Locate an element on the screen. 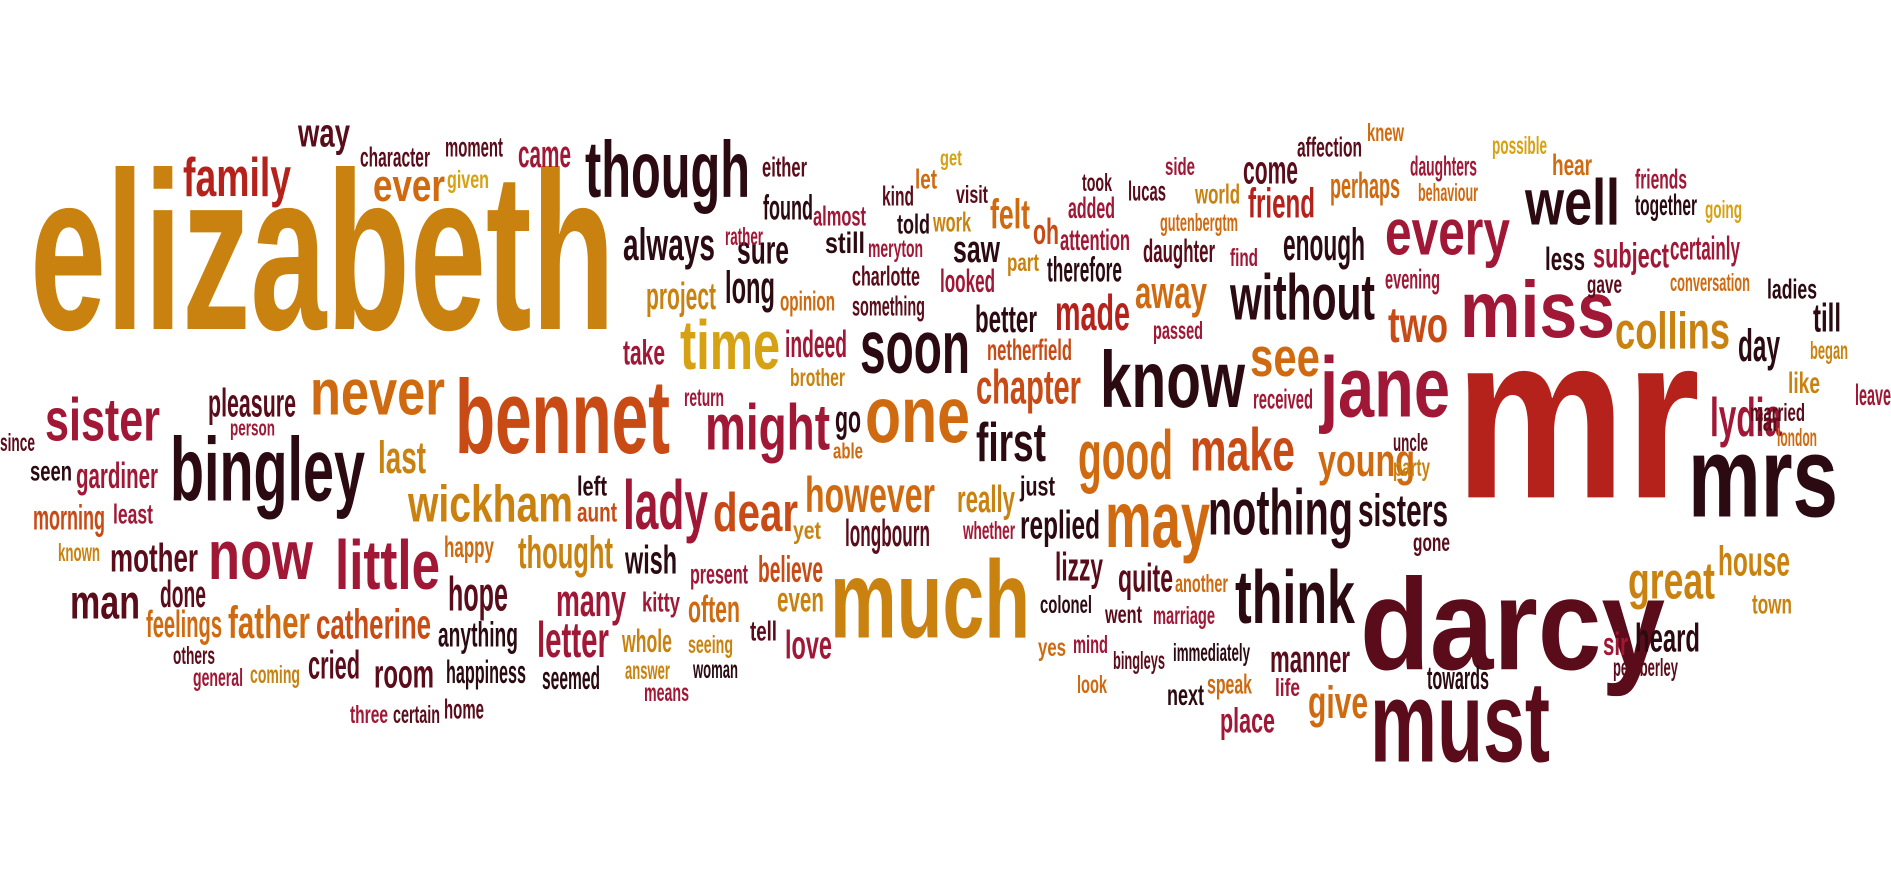 The height and width of the screenshot is (894, 1891). word-marriage: marriage is located at coordinates (1184, 615).